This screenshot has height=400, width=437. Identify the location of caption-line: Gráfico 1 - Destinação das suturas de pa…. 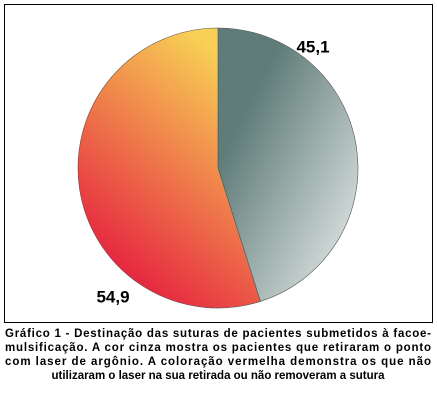
(218, 334).